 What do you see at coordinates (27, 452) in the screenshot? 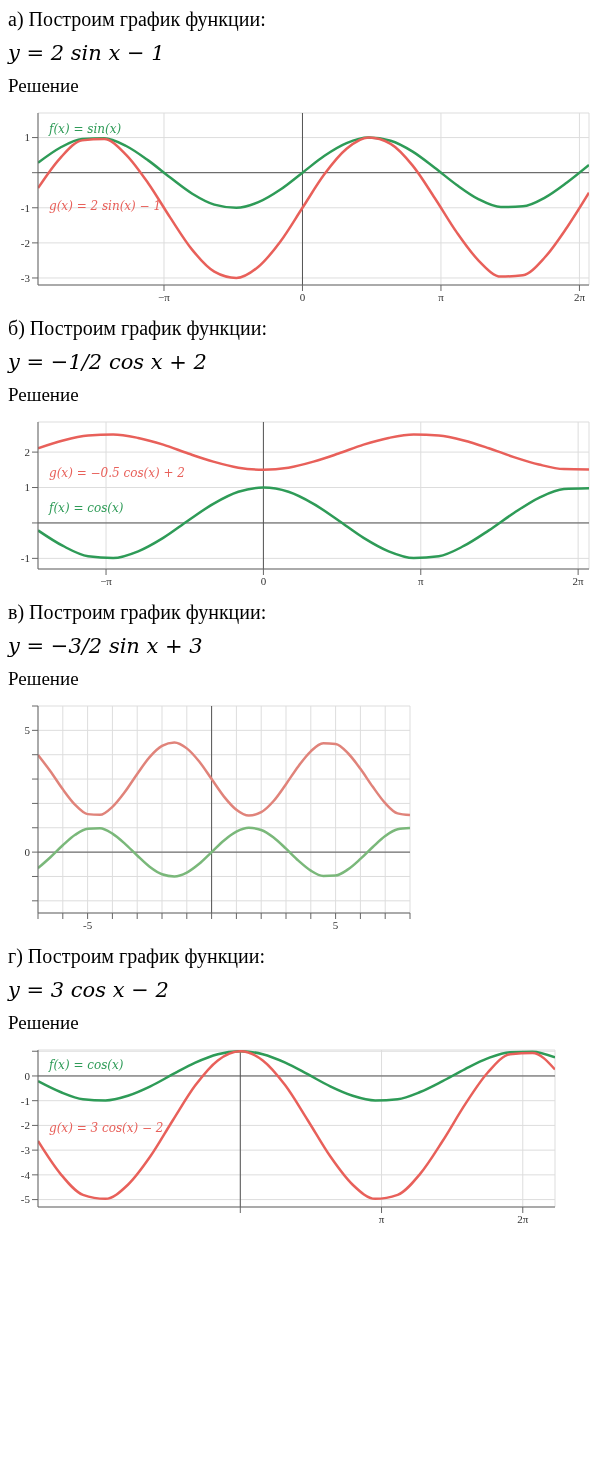
I see `y-tick-label: 2` at bounding box center [27, 452].